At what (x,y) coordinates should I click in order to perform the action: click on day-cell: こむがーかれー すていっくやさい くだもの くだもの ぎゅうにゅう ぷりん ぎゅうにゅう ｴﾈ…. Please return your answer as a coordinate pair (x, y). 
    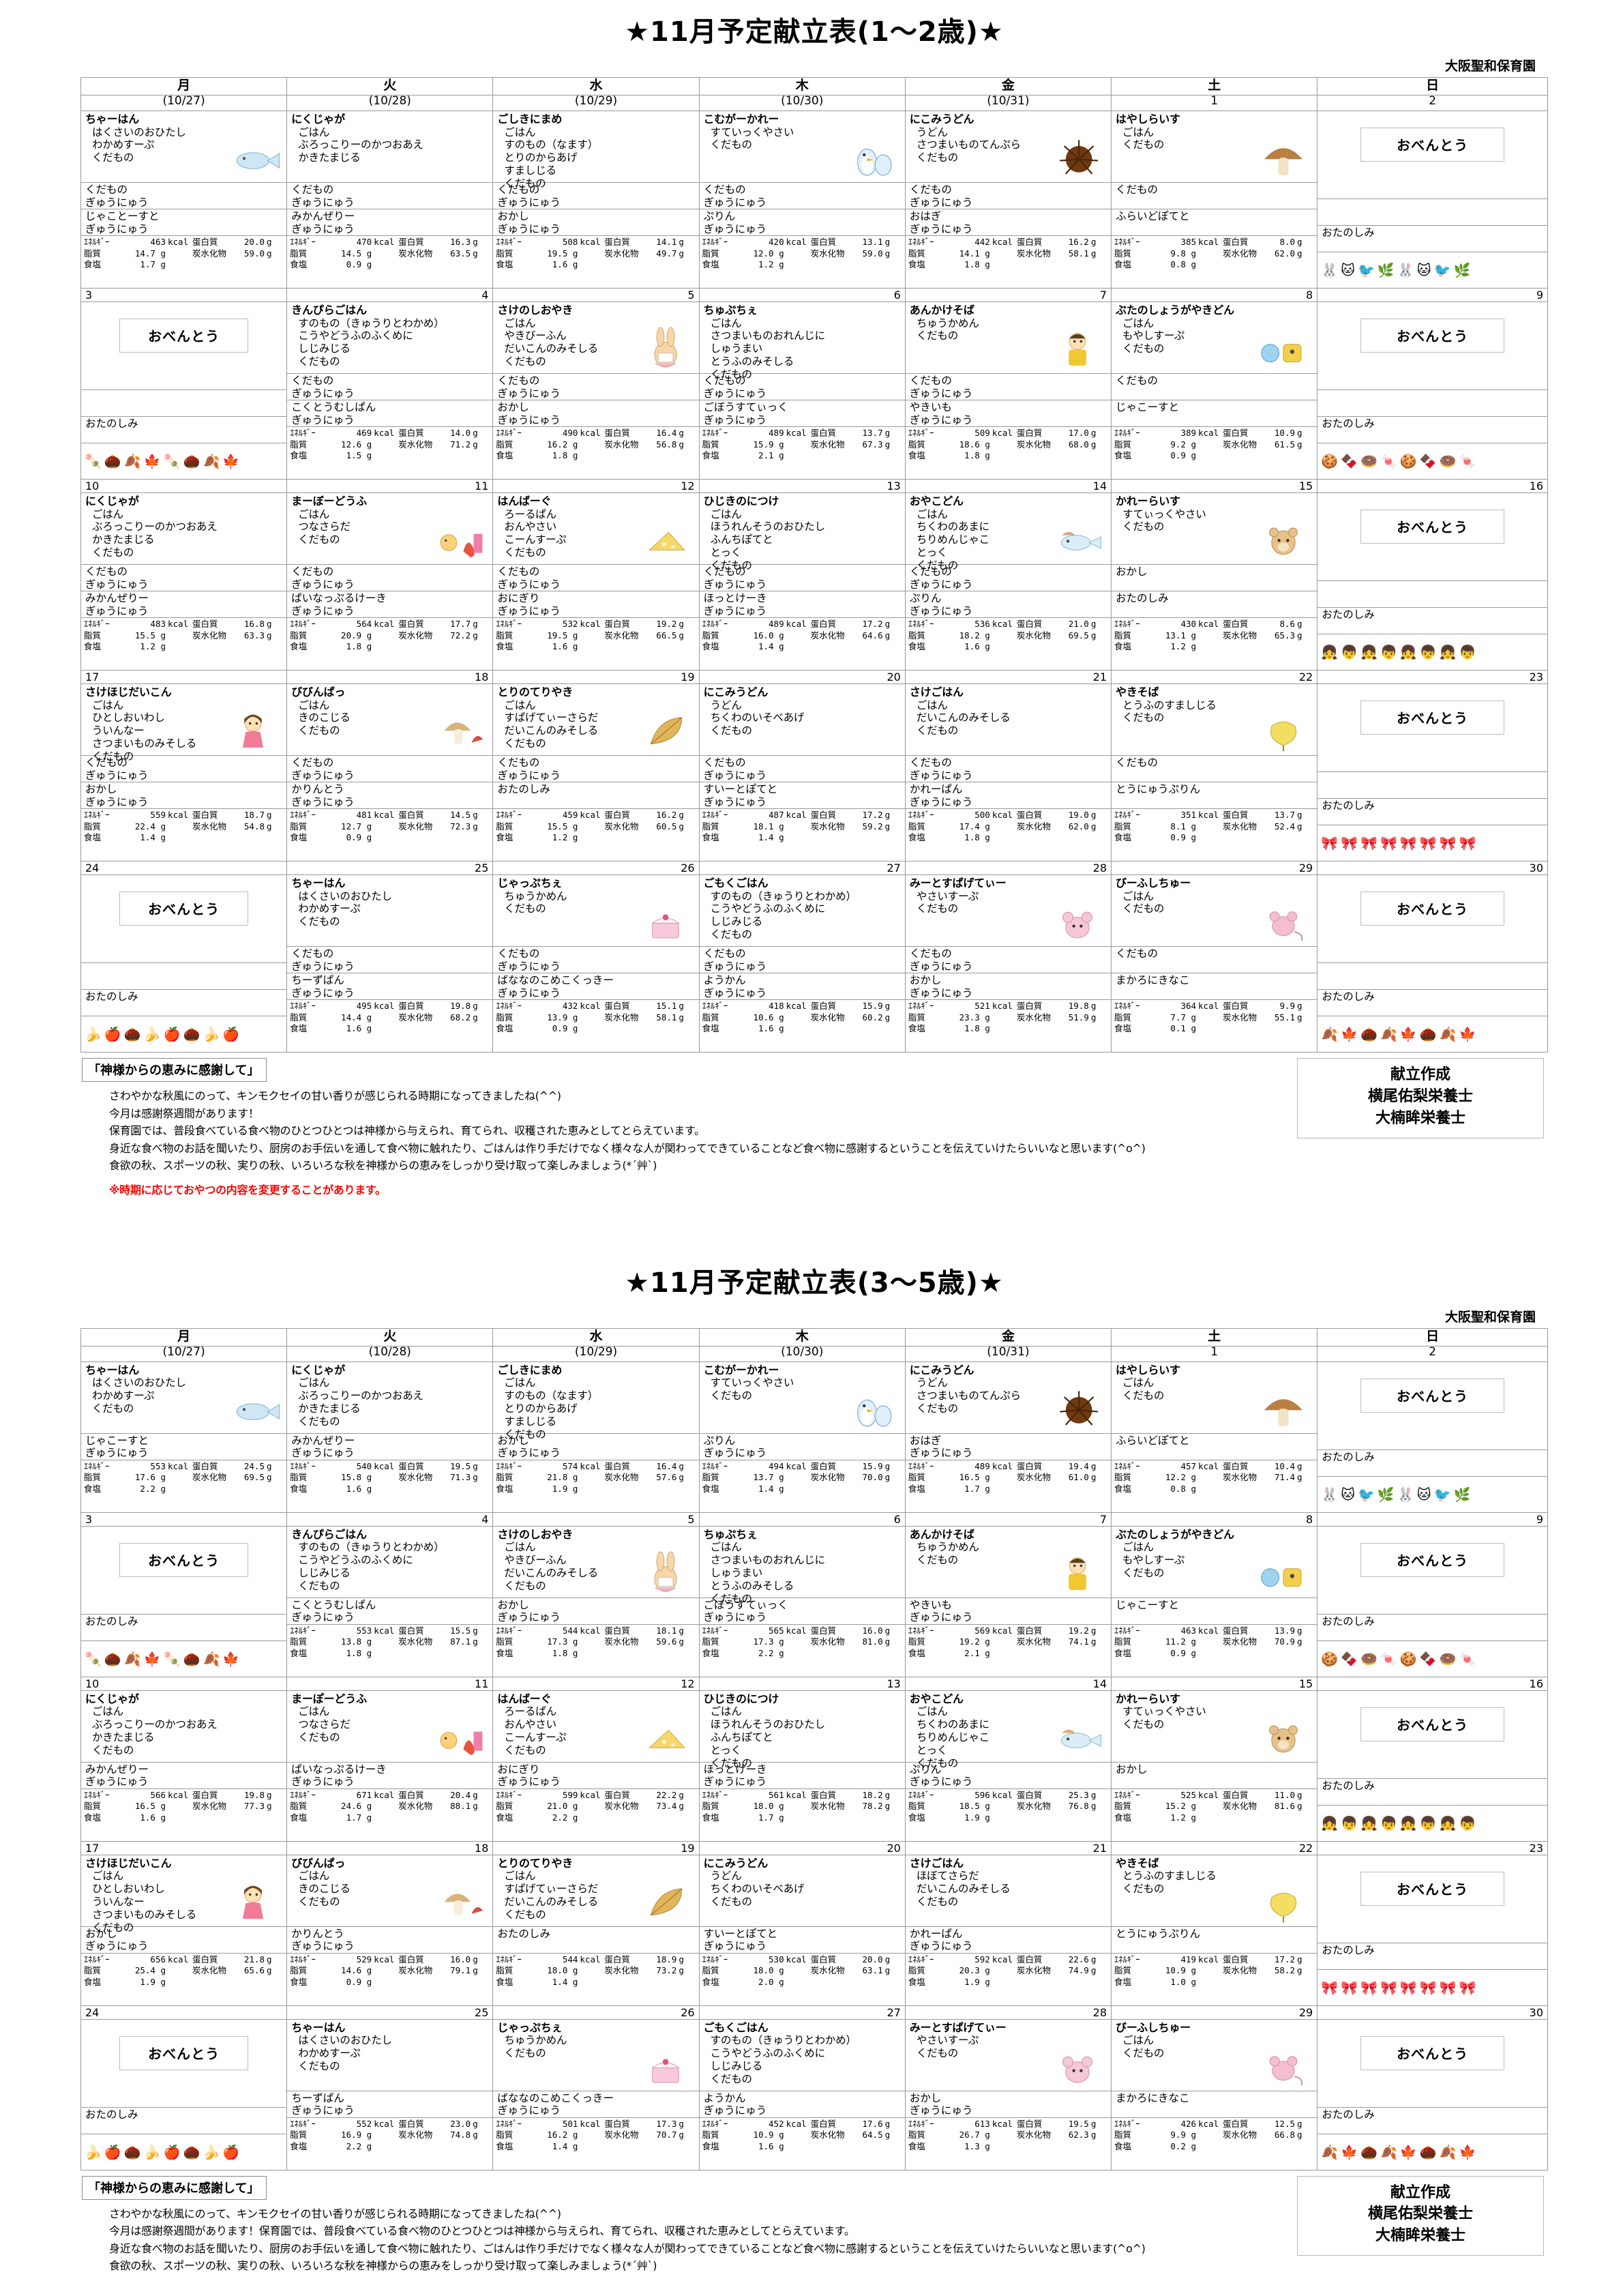
    Looking at the image, I should click on (802, 200).